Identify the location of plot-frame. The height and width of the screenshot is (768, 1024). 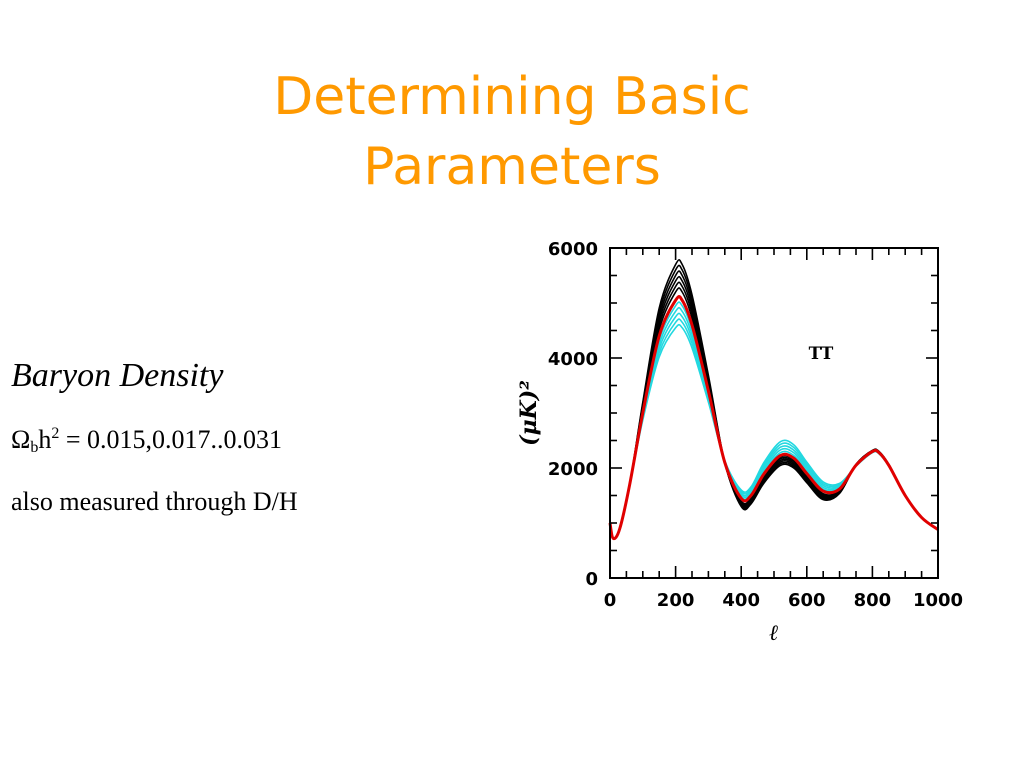
(774, 413).